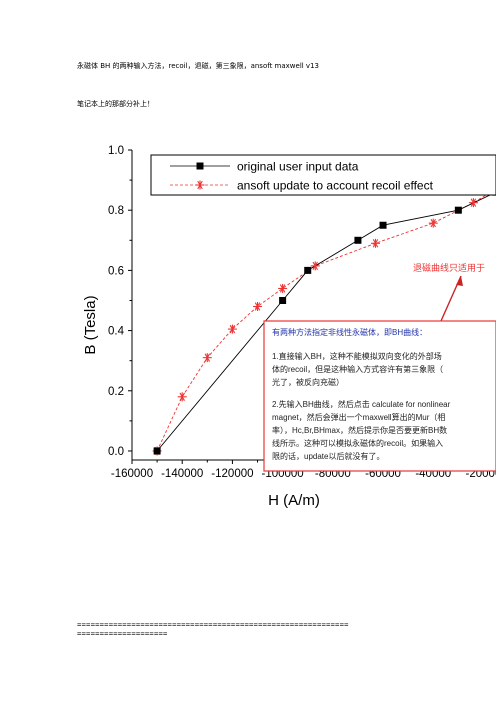 The width and height of the screenshot is (496, 702). Describe the element at coordinates (357, 356) in the screenshot. I see `explanation-line: 1.直接输入BH，这种不能模拟双向变化的外部场` at that location.